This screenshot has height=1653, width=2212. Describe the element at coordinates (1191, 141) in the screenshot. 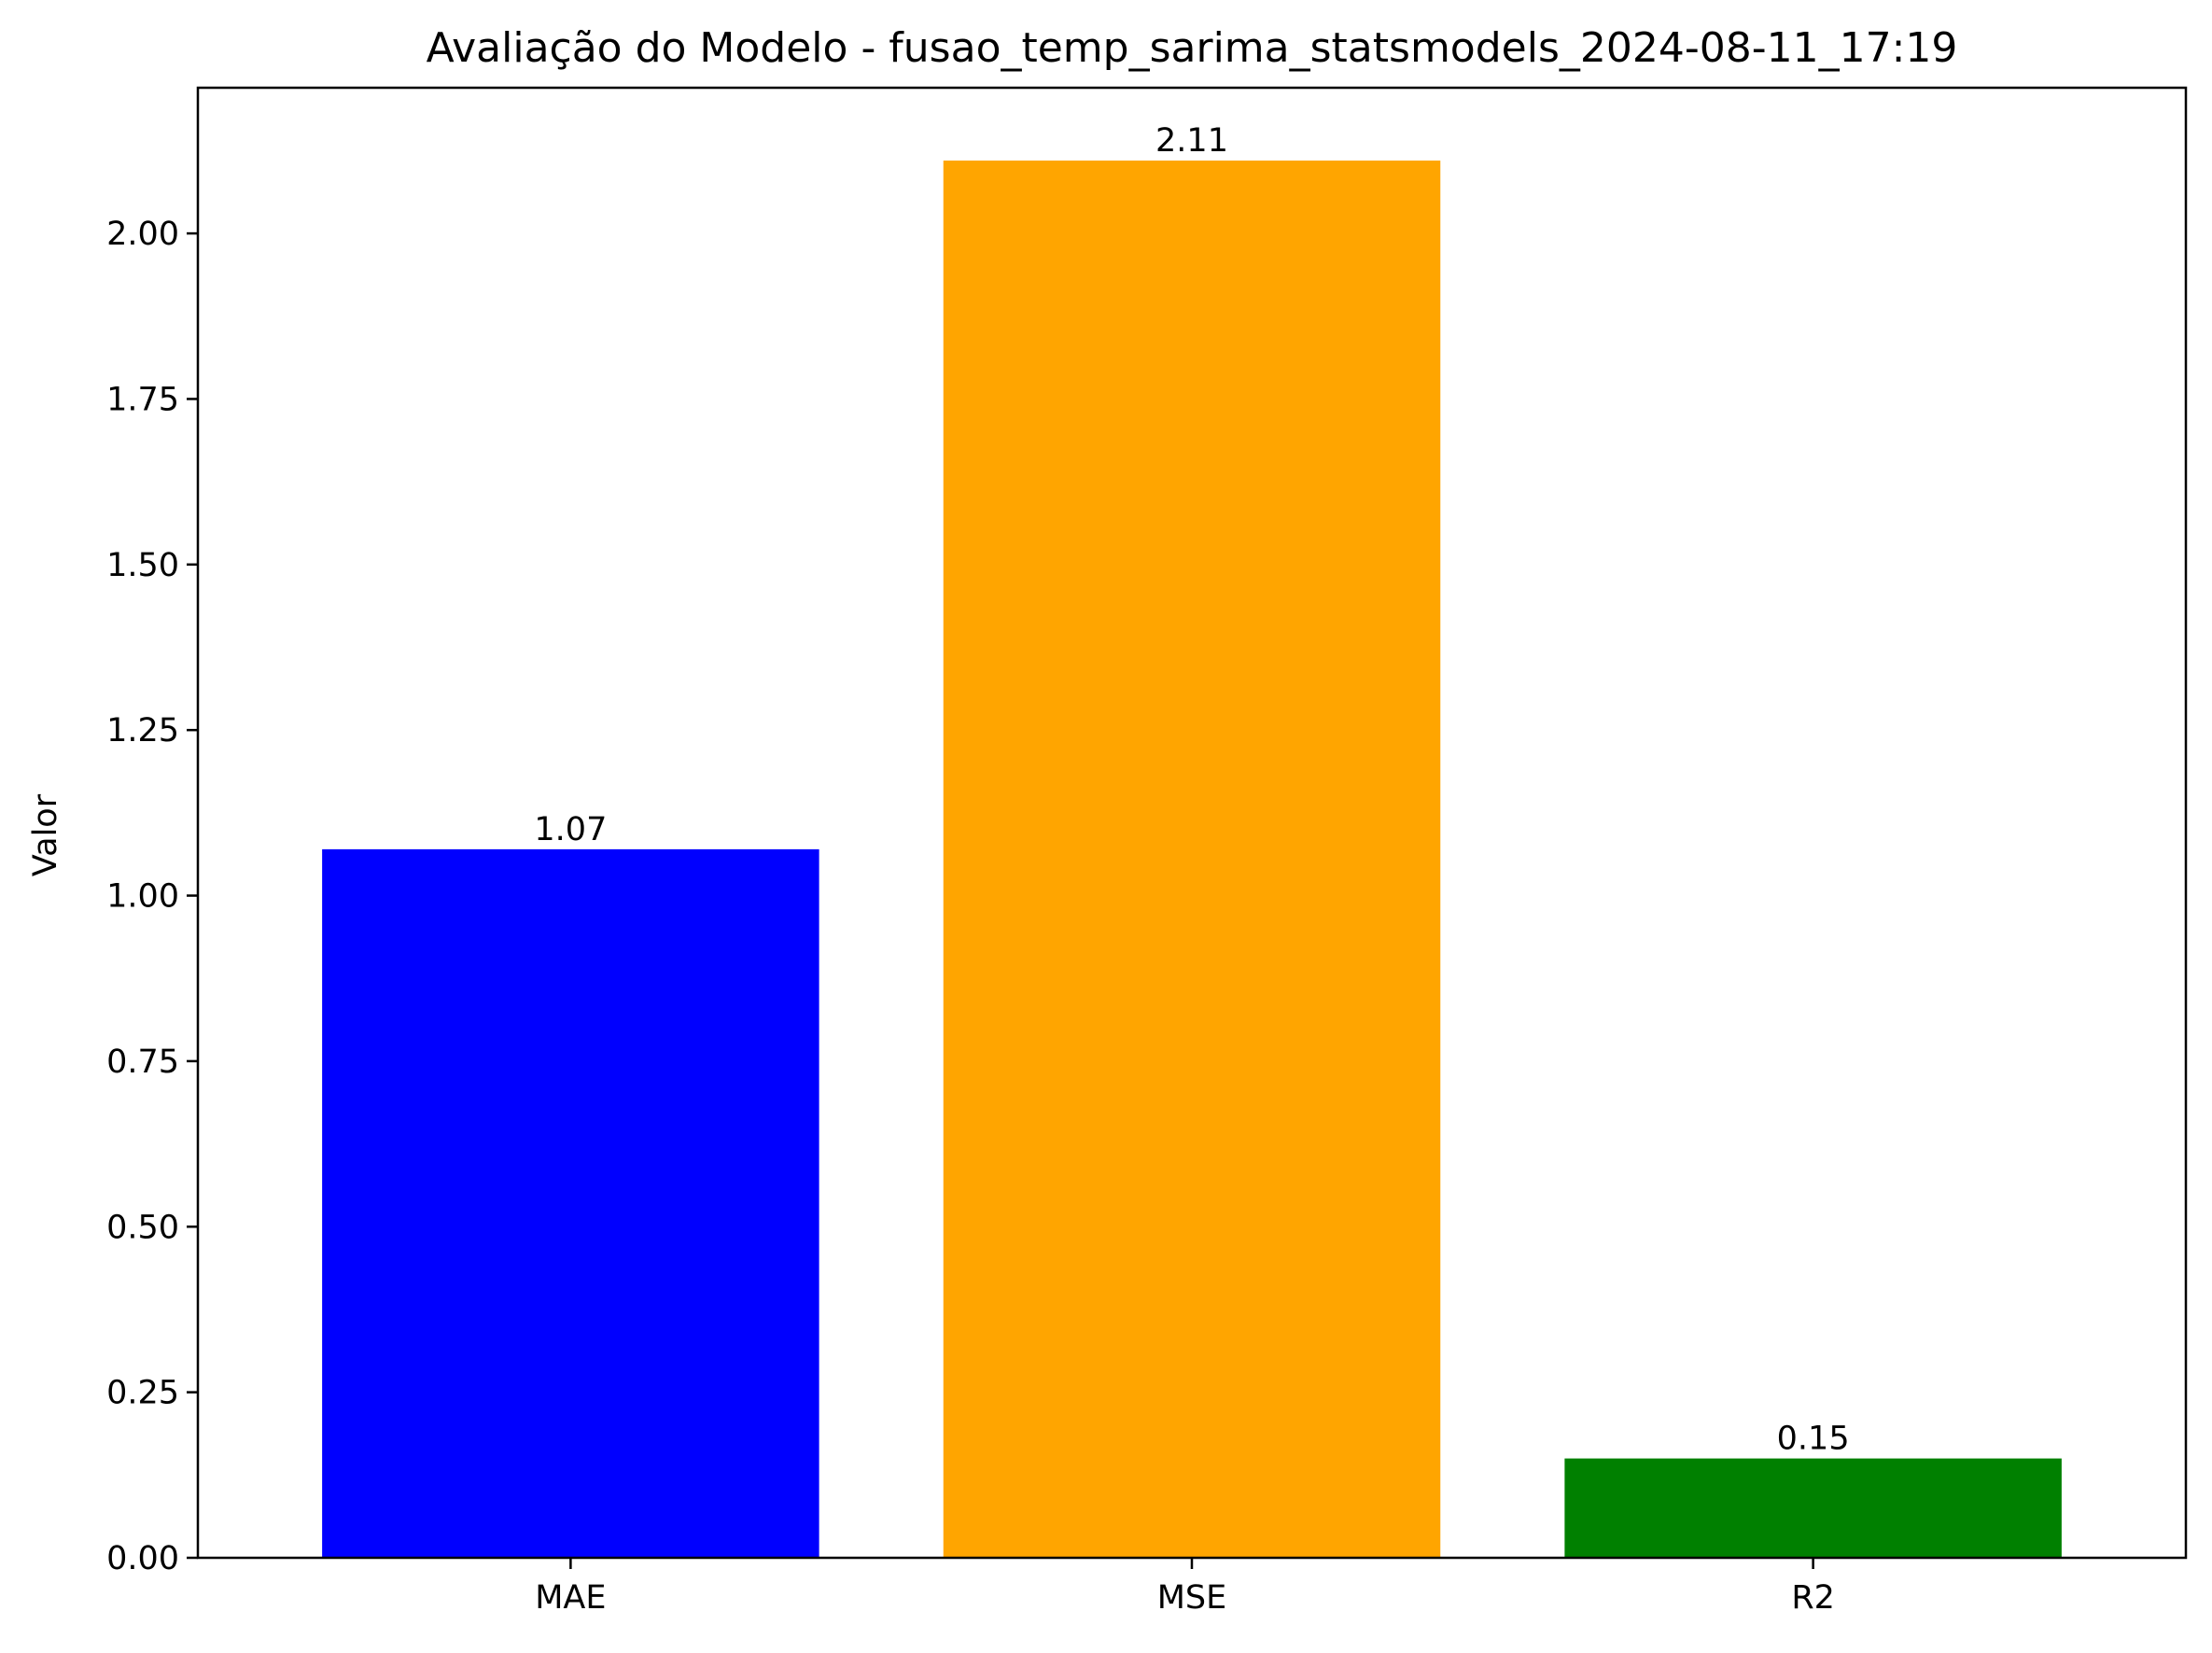

I see `bar-value-label: 2.11` at that location.